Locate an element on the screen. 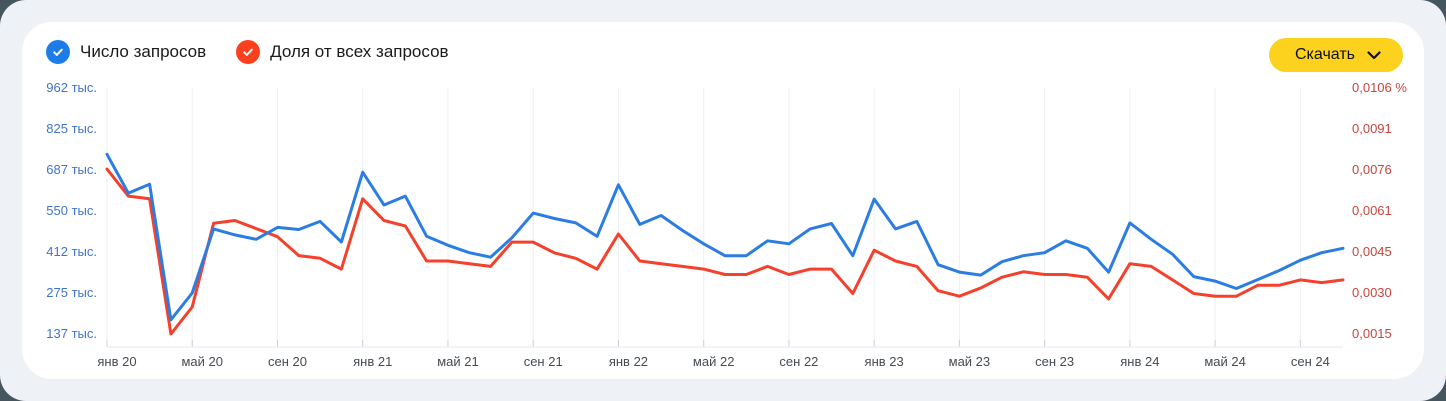  y-axis-left-label: 412 тыс. is located at coordinates (71, 251).